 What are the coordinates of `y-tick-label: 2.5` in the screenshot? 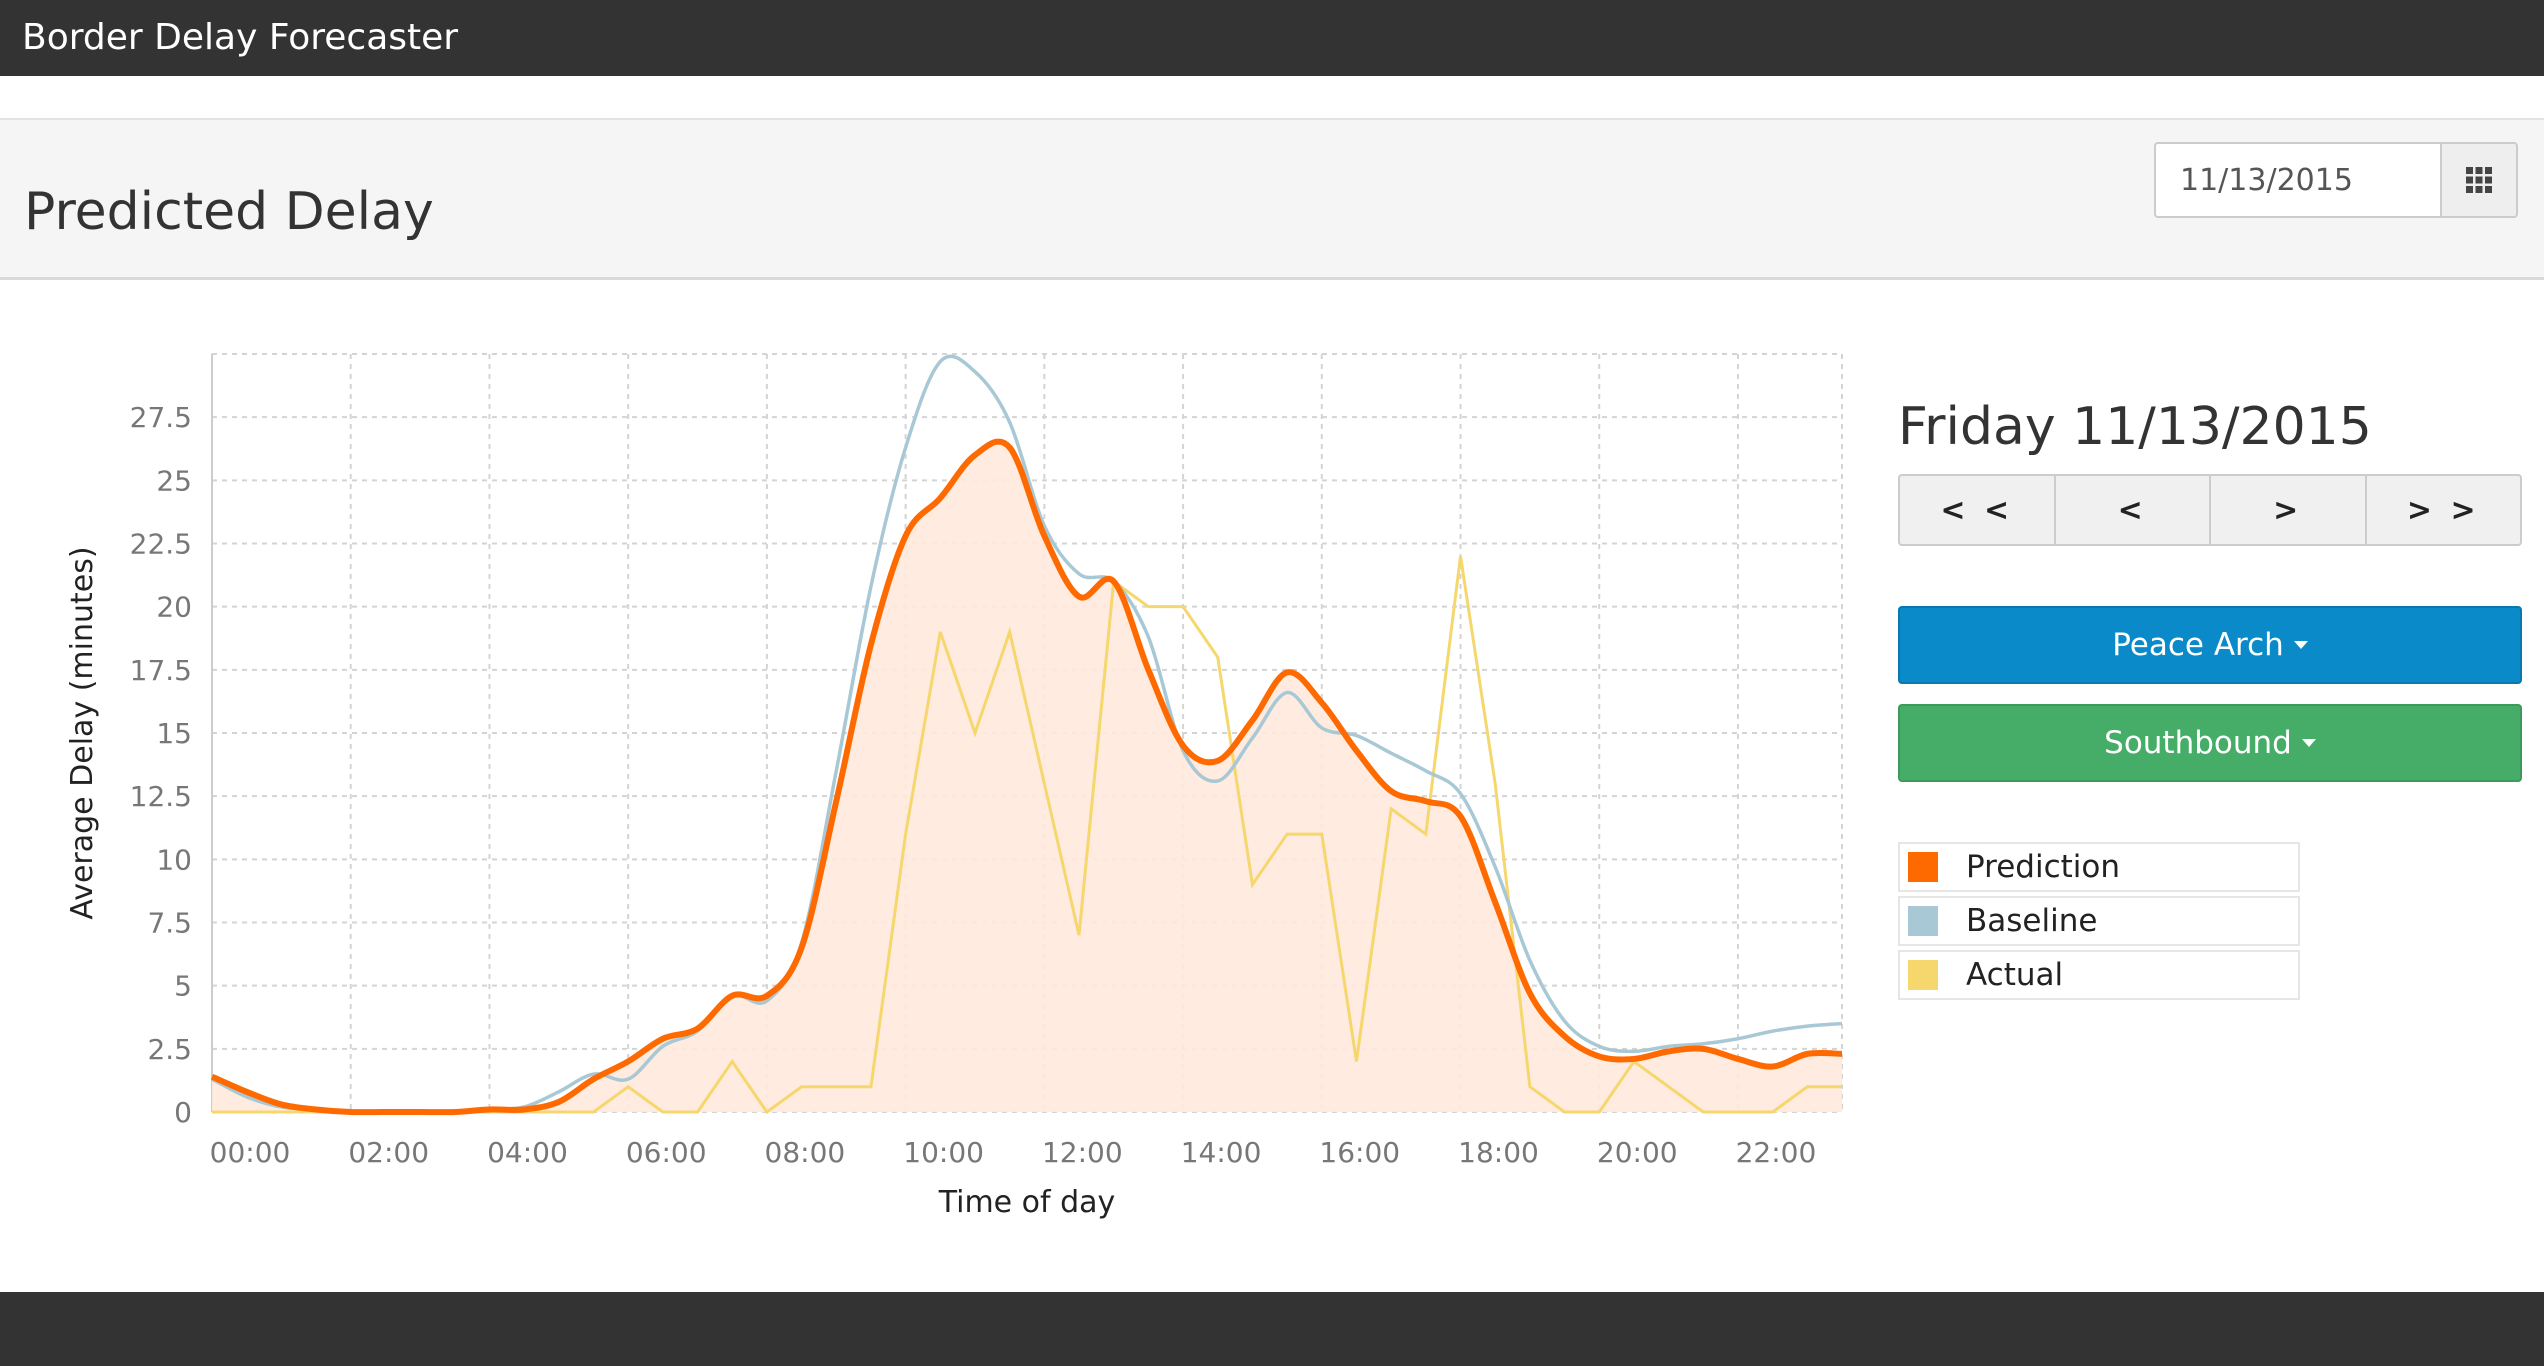 It's located at (169, 1049).